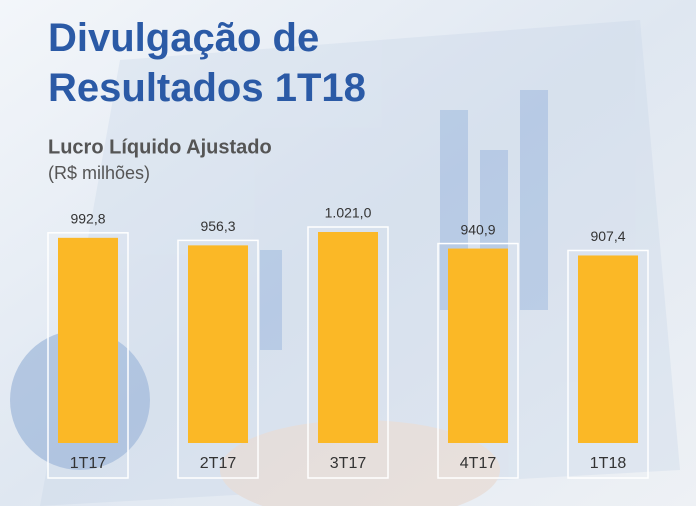 This screenshot has width=696, height=506. What do you see at coordinates (218, 463) in the screenshot?
I see `x-tick-label: 2T17` at bounding box center [218, 463].